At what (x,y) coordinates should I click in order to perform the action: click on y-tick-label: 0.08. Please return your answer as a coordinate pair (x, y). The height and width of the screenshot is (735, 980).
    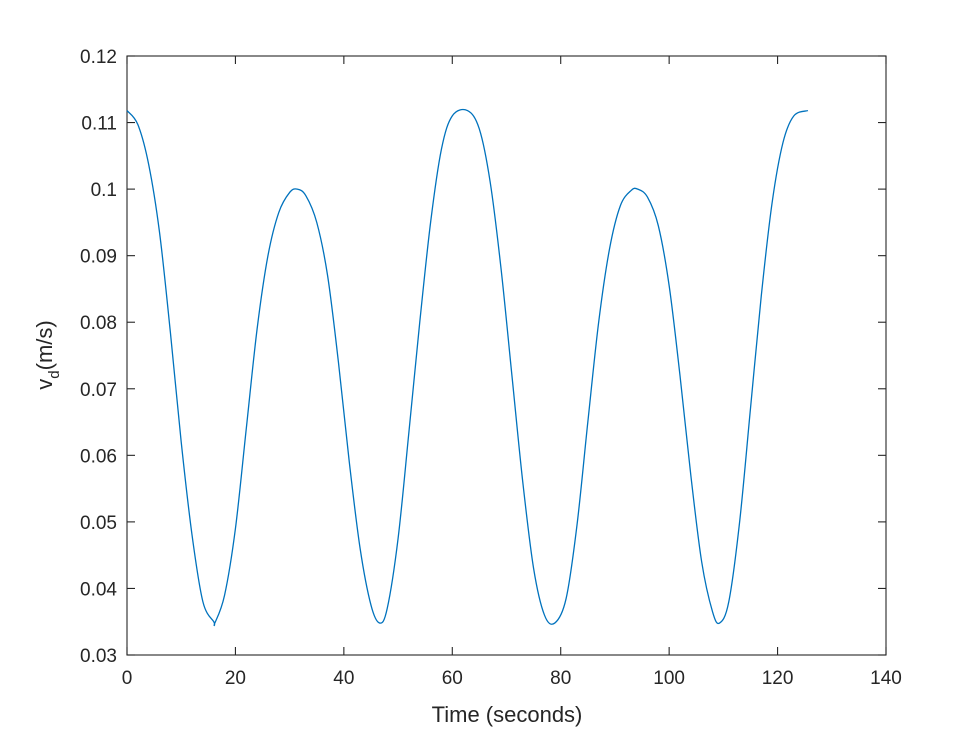
    Looking at the image, I should click on (98, 323).